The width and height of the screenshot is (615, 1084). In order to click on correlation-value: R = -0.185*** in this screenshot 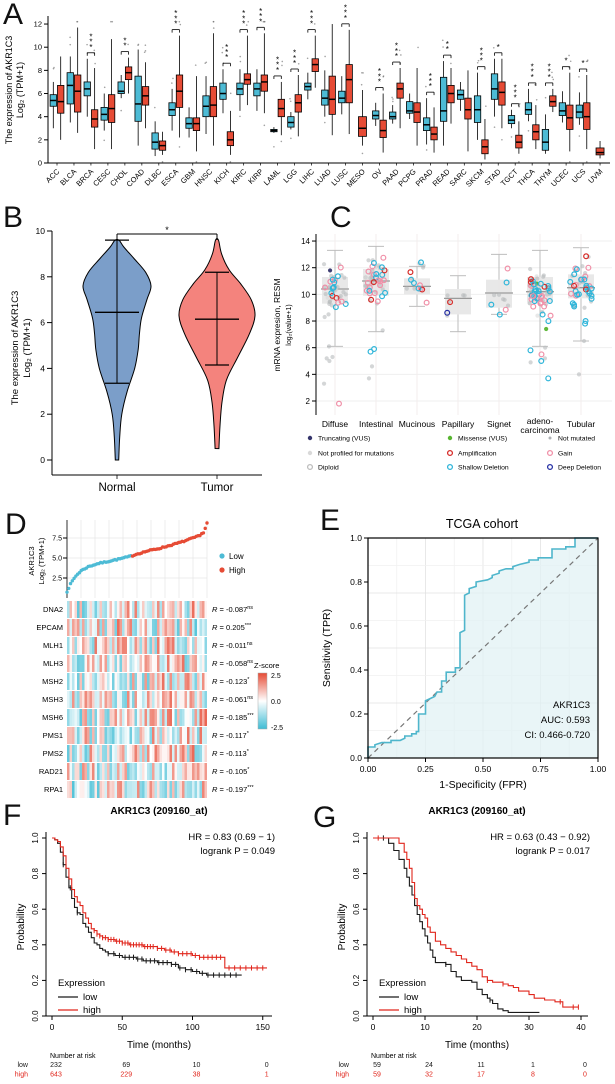, I will do `click(233, 717)`.